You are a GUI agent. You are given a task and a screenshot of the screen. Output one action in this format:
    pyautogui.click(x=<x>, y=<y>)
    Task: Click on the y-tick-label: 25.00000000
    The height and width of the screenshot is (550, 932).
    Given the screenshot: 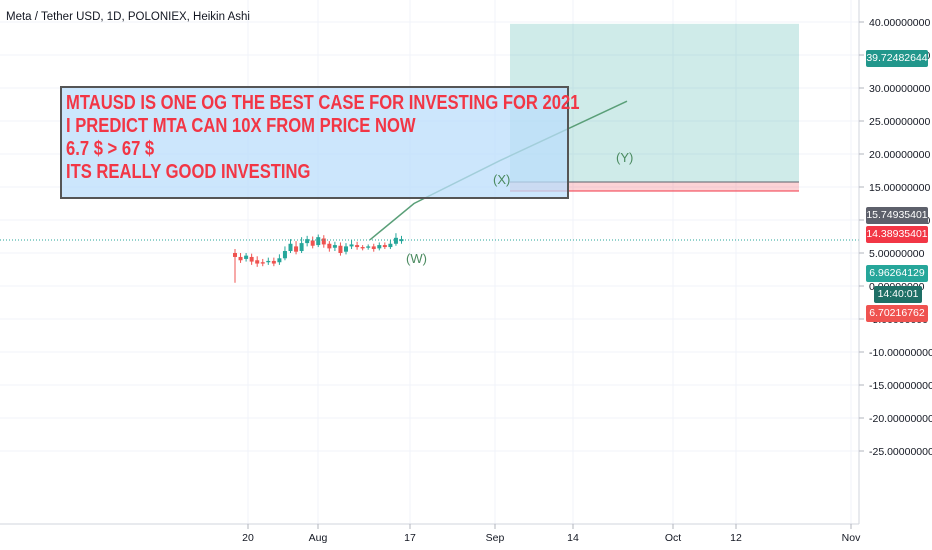 What is the action you would take?
    pyautogui.click(x=899, y=122)
    